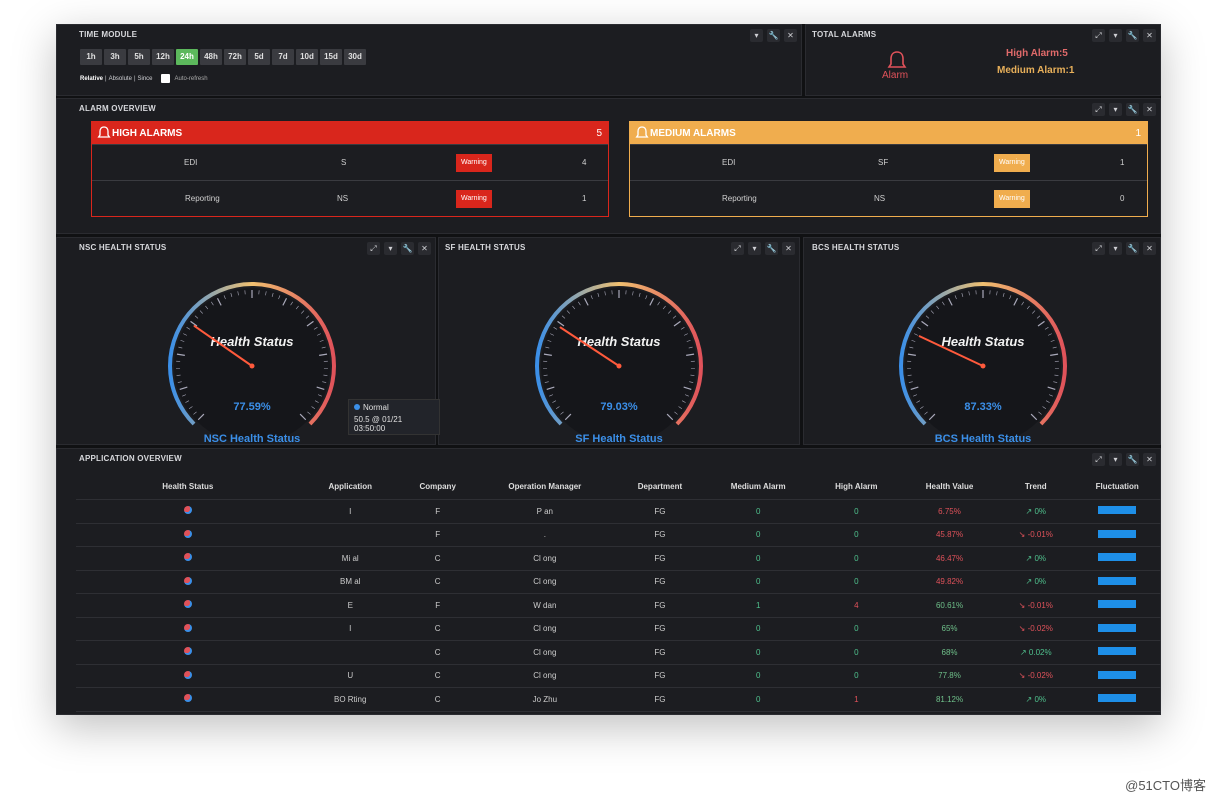 The image size is (1216, 802). What do you see at coordinates (165, 78) in the screenshot?
I see `auto-refresh-checkbox` at bounding box center [165, 78].